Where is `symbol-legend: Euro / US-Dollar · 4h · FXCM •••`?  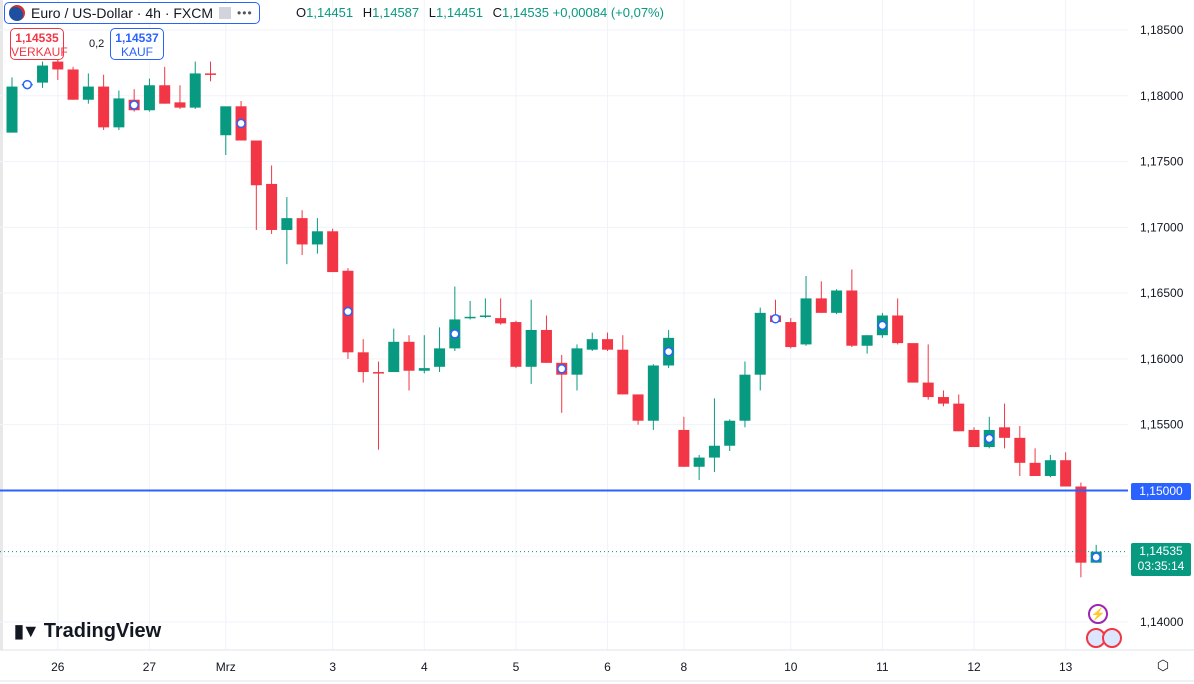 symbol-legend: Euro / US-Dollar · 4h · FXCM ••• is located at coordinates (132, 13).